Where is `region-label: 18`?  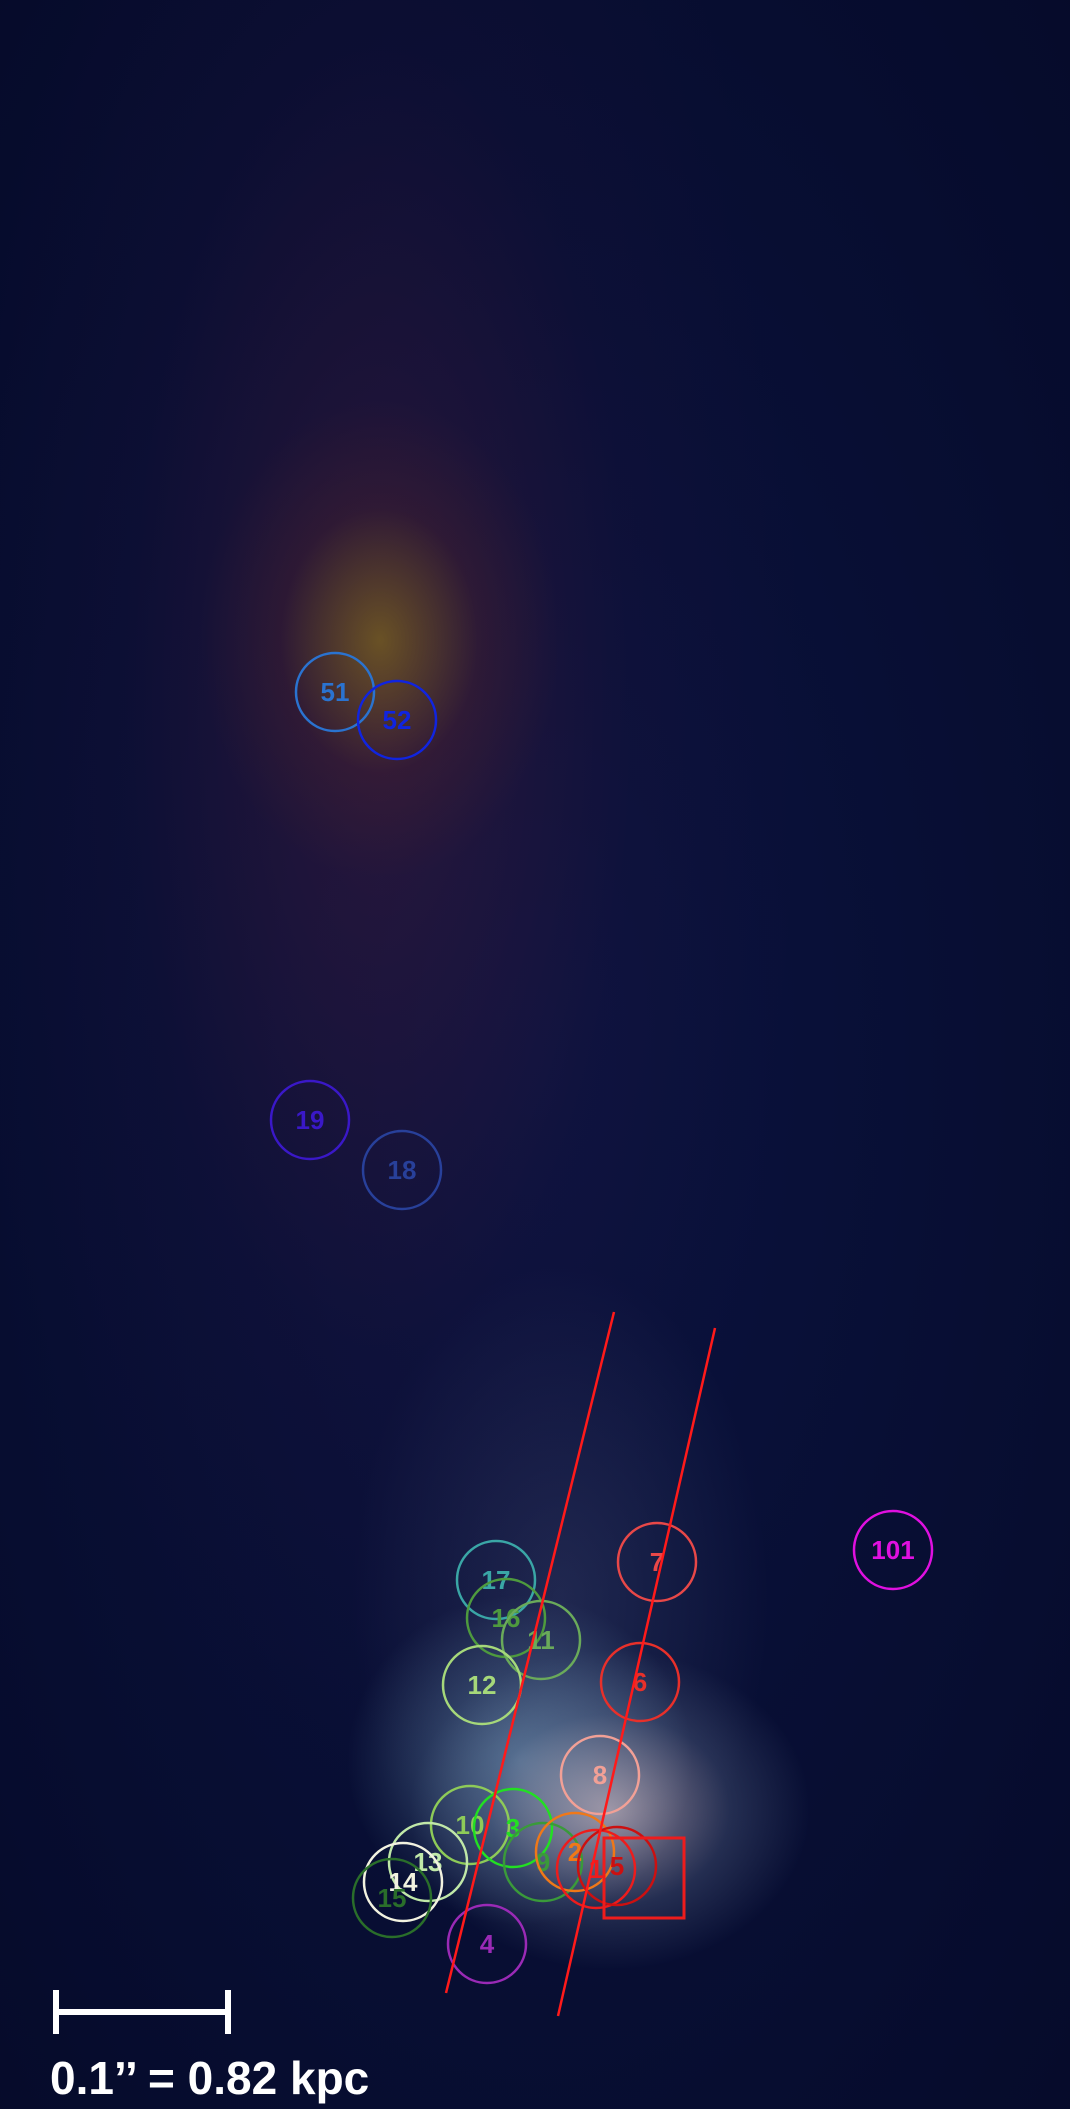
region-label: 18 is located at coordinates (402, 1170).